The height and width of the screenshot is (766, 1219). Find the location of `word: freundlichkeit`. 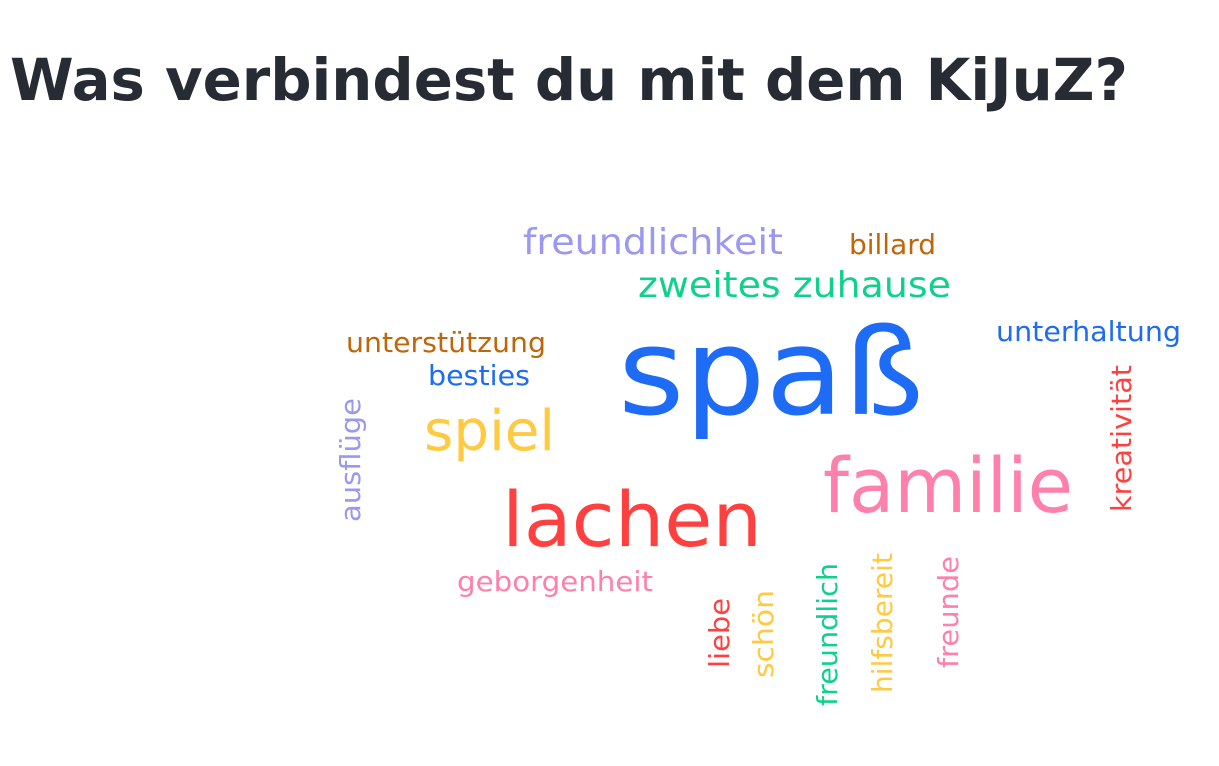

word: freundlichkeit is located at coordinates (653, 242).